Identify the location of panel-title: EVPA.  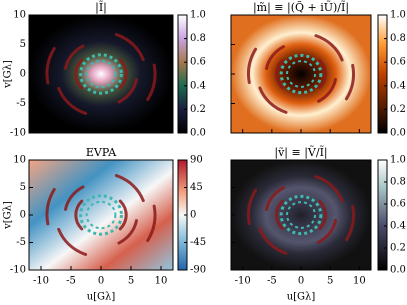
(101, 152).